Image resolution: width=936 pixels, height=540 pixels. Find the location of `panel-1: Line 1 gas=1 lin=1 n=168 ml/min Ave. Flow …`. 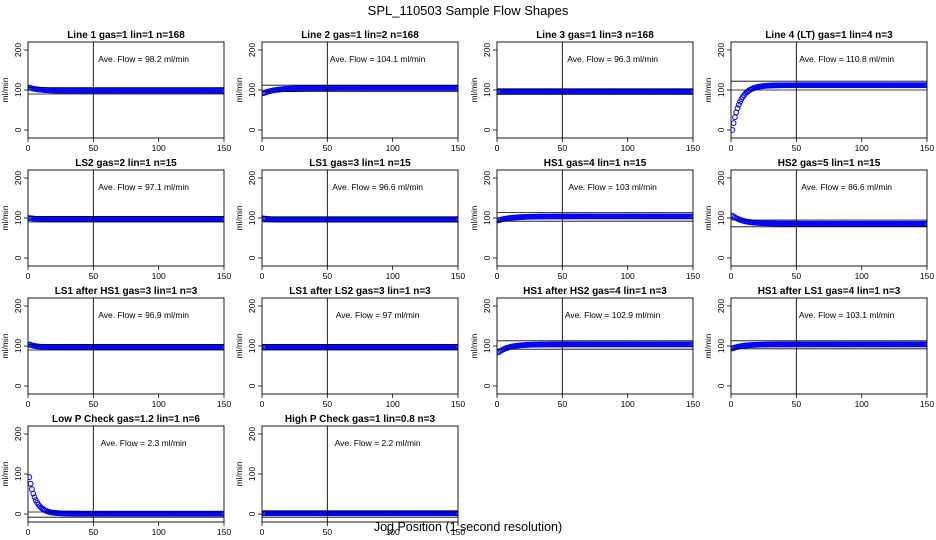

panel-1: Line 1 gas=1 lin=1 n=168 ml/min Ave. Flow … is located at coordinates (115, 91).